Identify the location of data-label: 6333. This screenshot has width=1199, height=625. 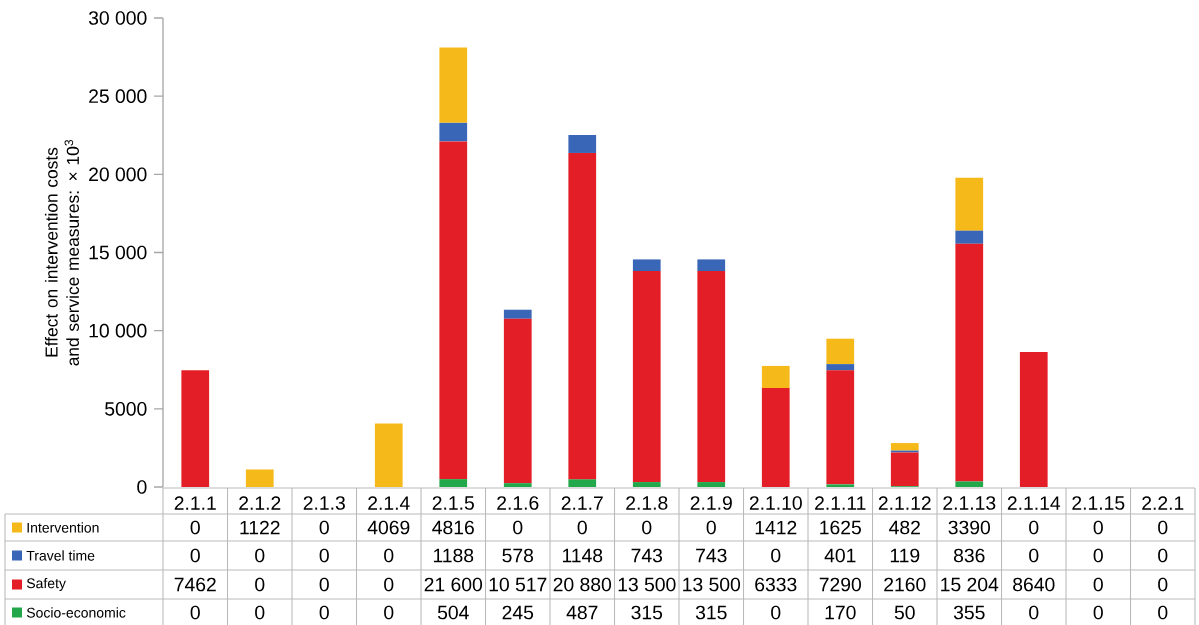
(776, 584).